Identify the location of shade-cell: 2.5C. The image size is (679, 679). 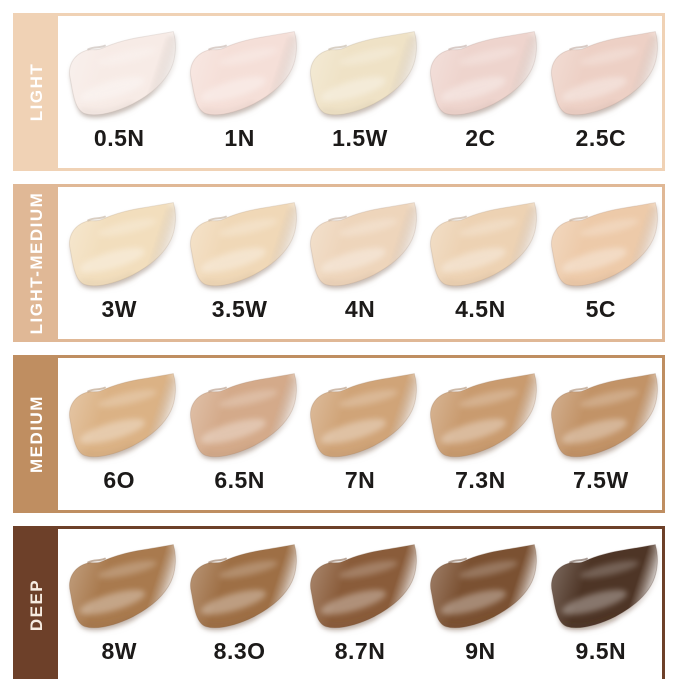
(601, 92).